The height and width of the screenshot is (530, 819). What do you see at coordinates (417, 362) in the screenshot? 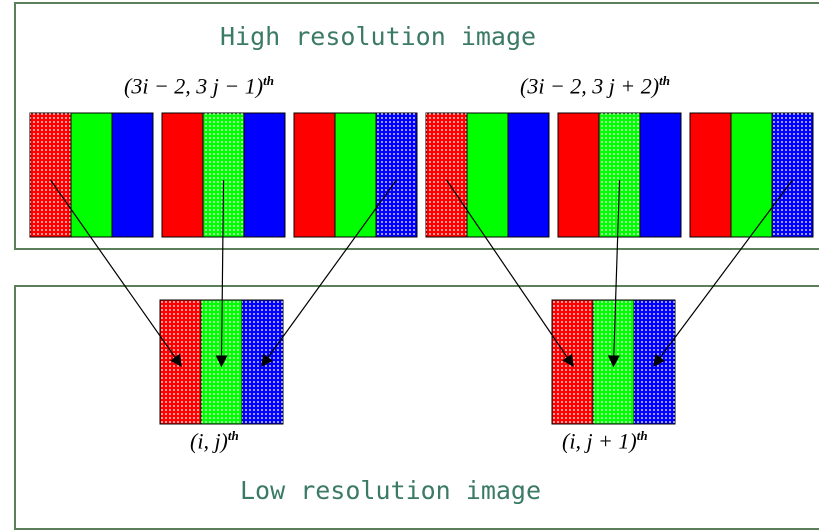
I see `low-res-pixels` at bounding box center [417, 362].